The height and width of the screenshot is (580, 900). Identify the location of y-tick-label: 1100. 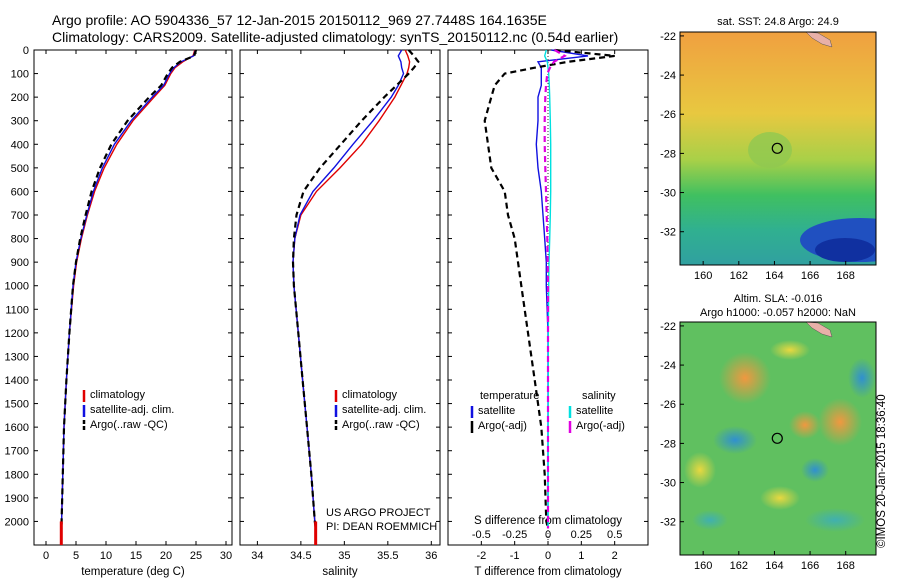
(17, 310).